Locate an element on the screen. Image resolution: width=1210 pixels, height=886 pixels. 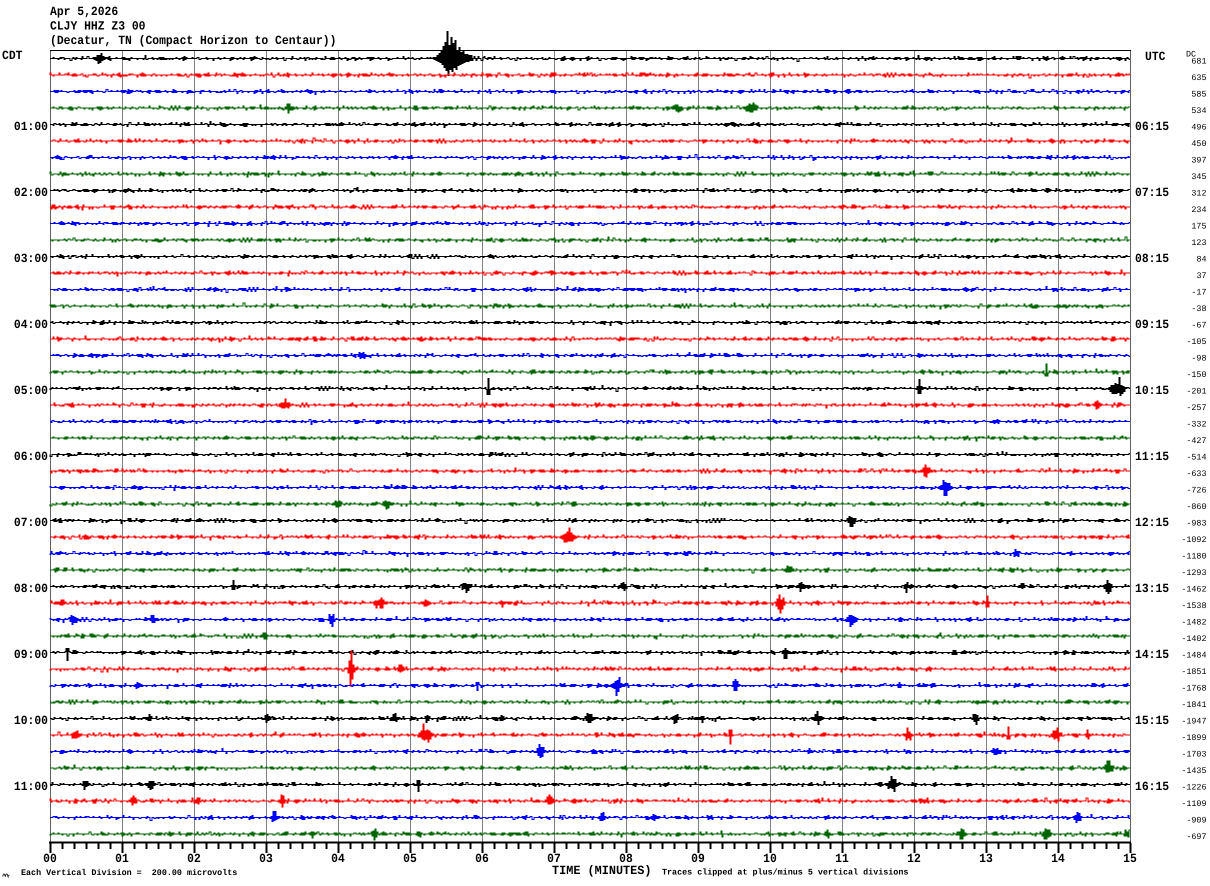
svg-text: -1462 is located at coordinates (1193, 590).